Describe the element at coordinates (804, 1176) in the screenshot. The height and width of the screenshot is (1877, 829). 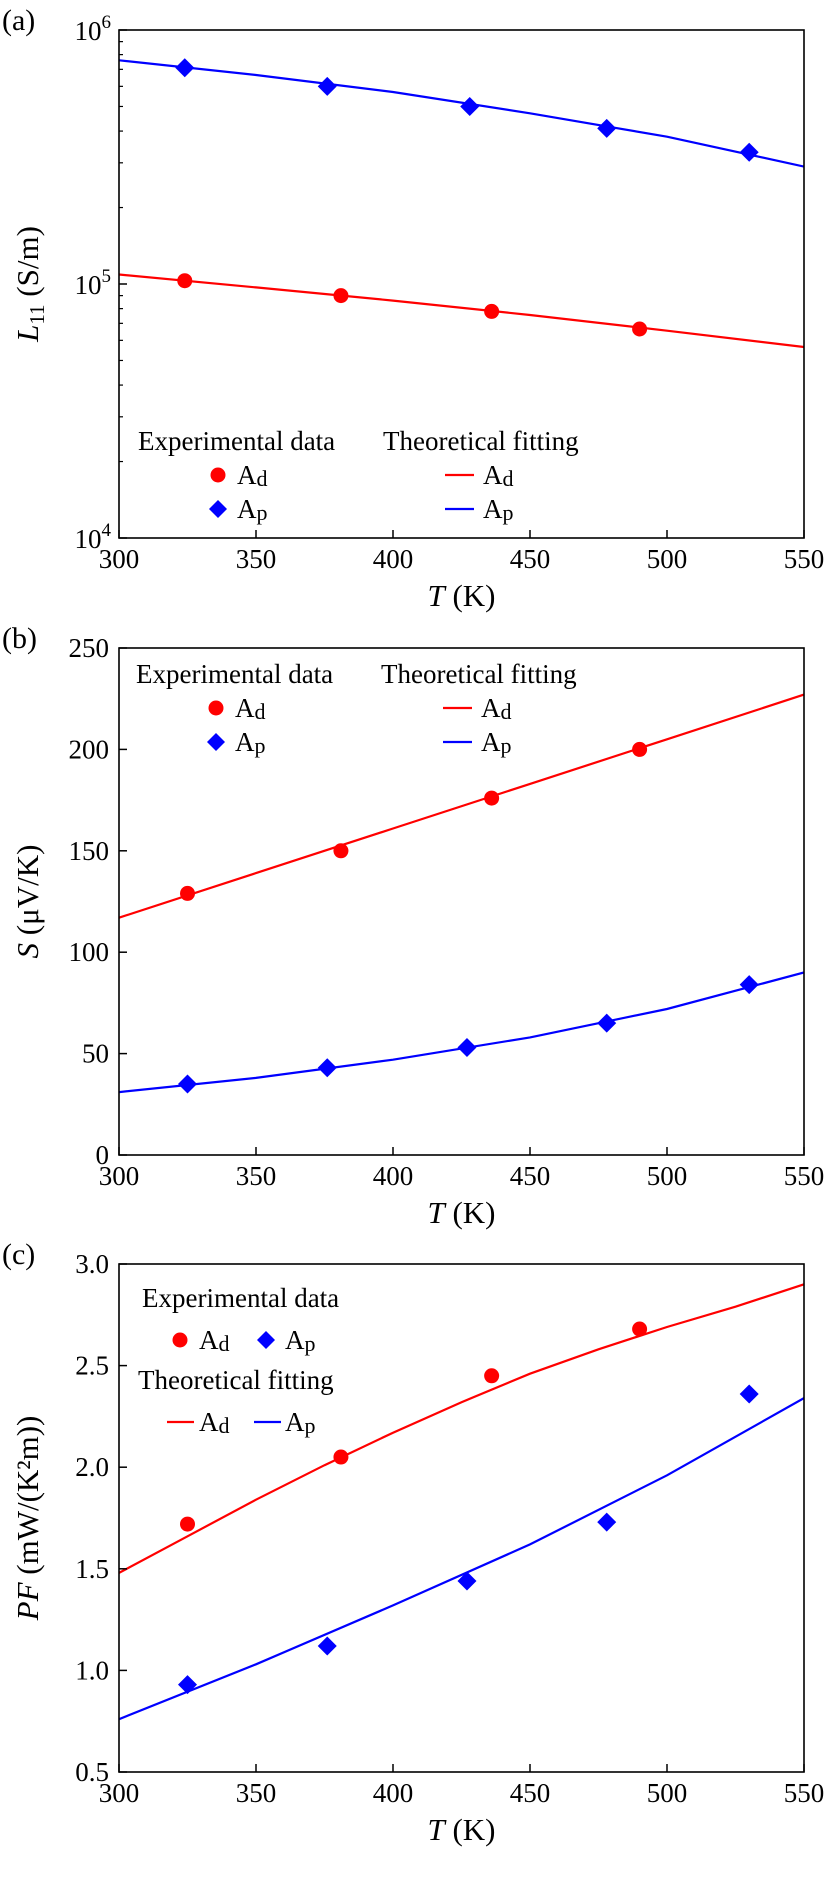
I see `x-tick-label: 550` at that location.